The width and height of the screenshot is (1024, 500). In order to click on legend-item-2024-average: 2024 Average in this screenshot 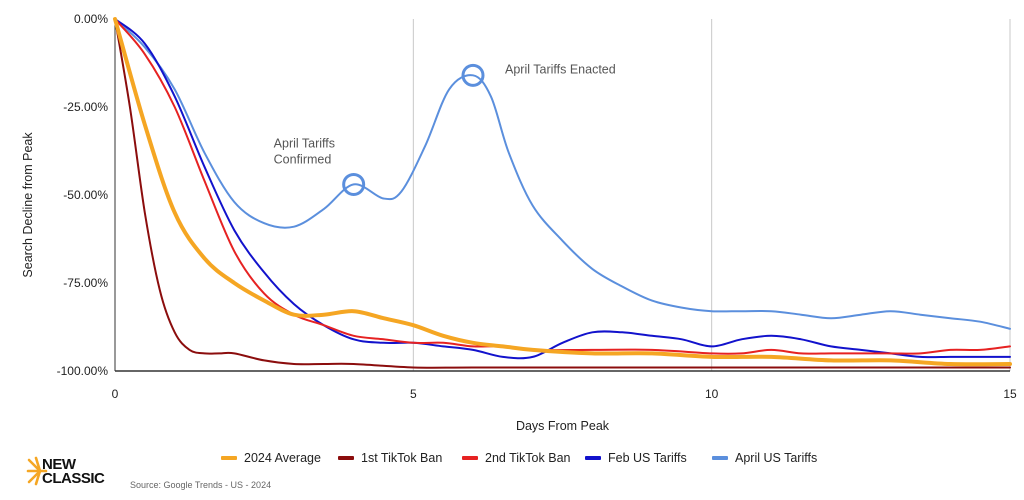, I will do `click(271, 458)`.